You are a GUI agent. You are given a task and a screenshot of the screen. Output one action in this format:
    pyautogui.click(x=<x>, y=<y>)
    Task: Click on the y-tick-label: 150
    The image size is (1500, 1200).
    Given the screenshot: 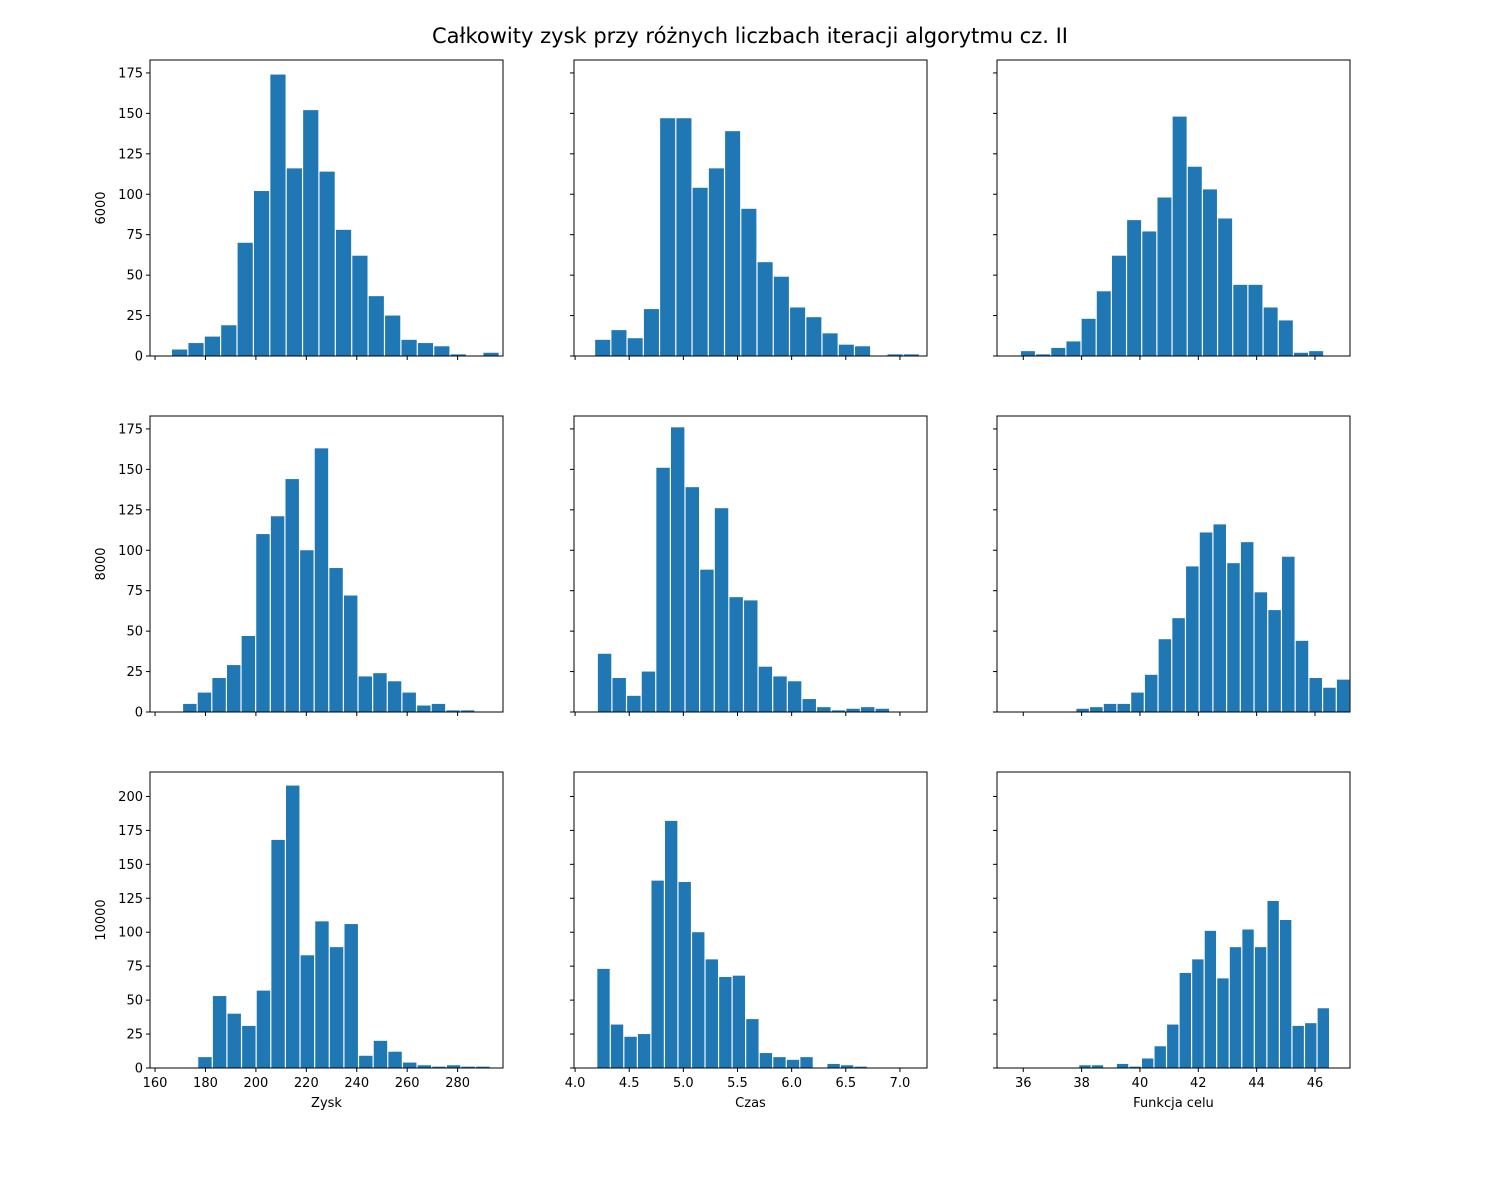 What is the action you would take?
    pyautogui.click(x=130, y=114)
    